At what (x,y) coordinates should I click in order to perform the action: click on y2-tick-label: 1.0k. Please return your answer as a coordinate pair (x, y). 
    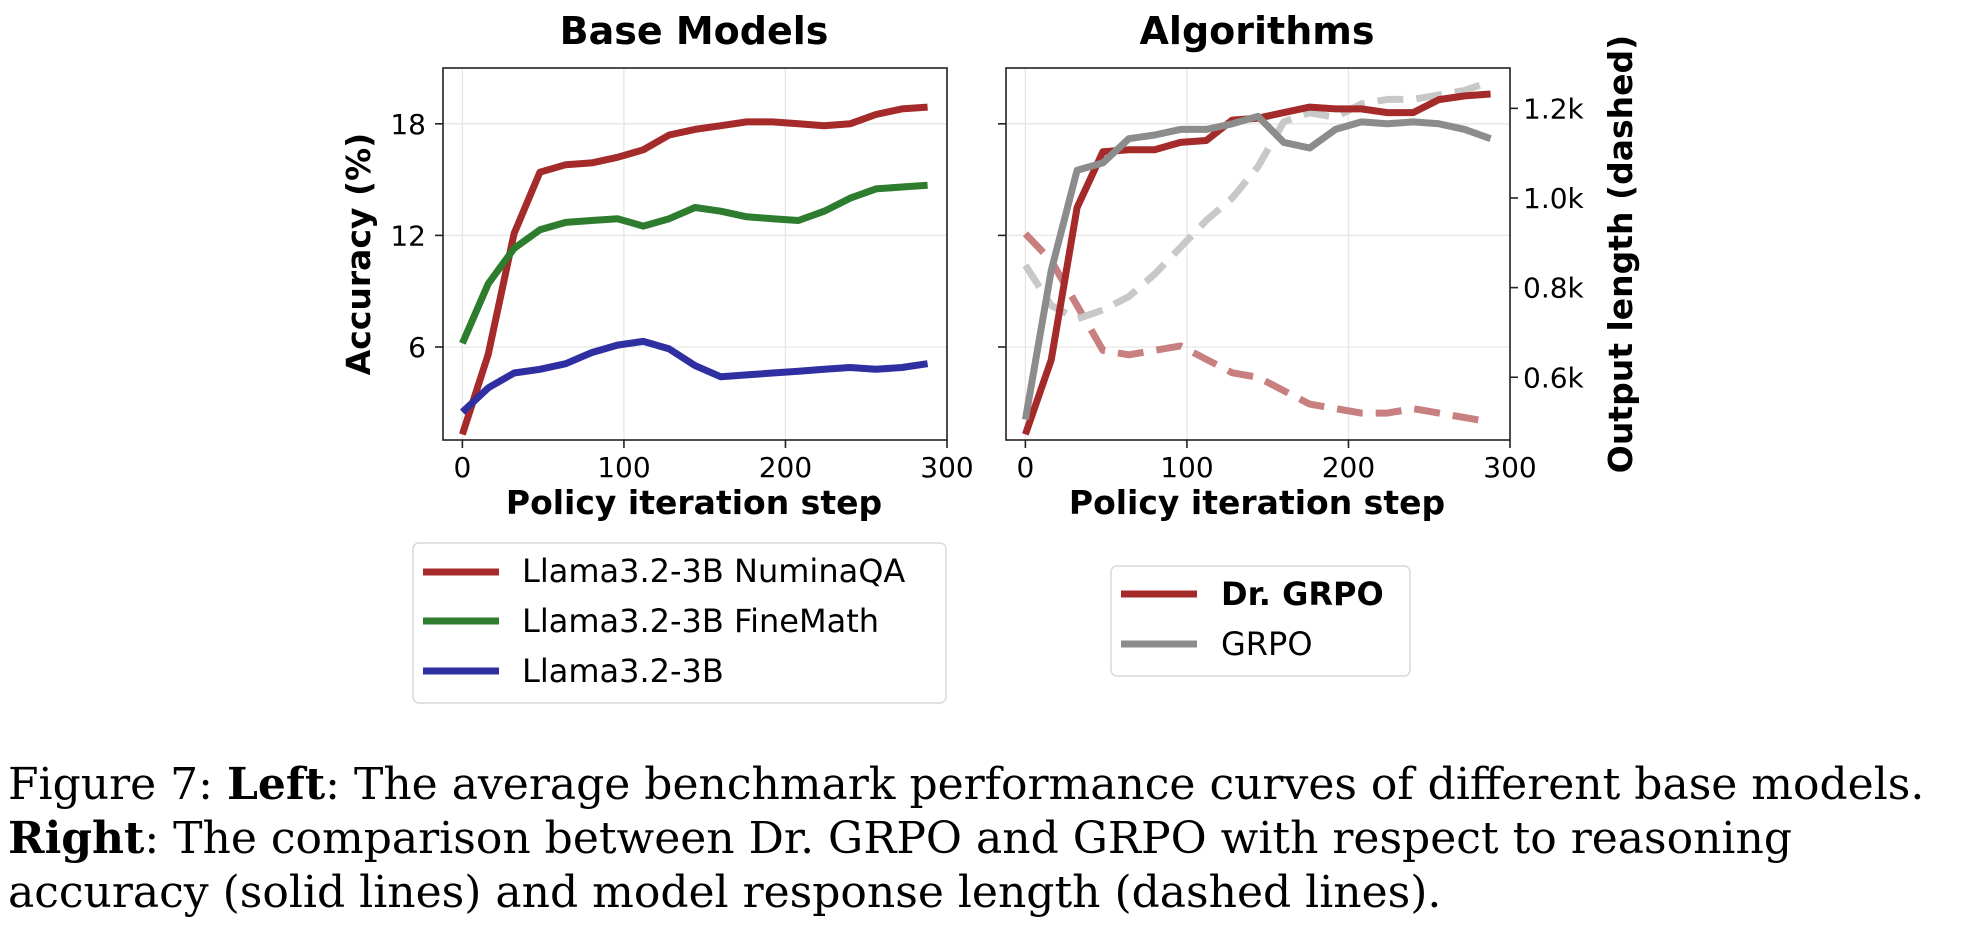
    Looking at the image, I should click on (1554, 198).